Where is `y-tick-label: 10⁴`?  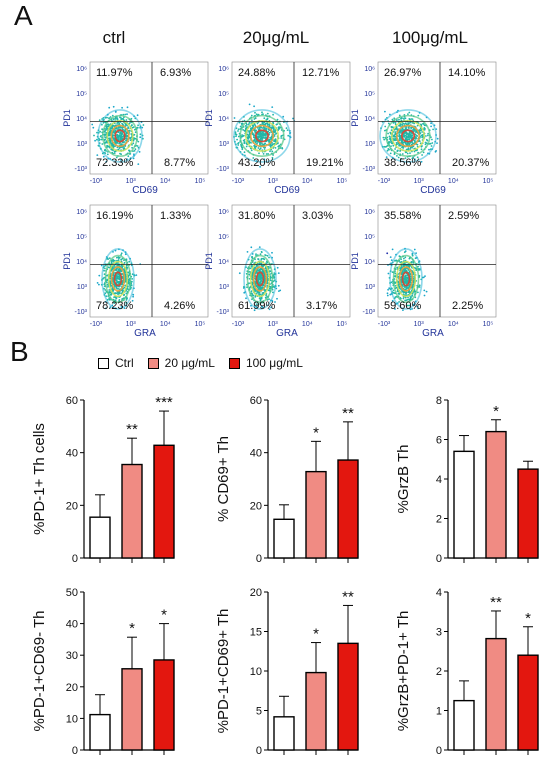
y-tick-label: 10⁴ is located at coordinates (369, 262).